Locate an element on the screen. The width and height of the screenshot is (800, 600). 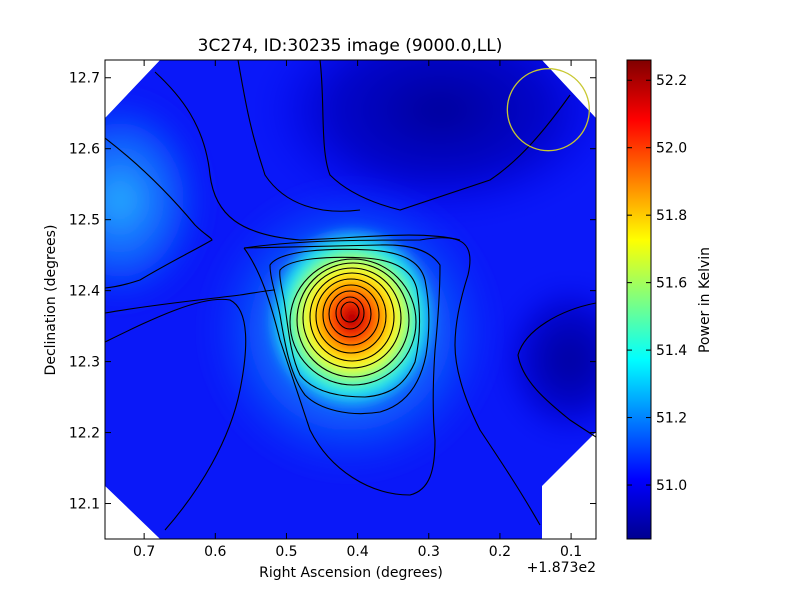
y-tick-label: 12.3 is located at coordinates (84, 363).